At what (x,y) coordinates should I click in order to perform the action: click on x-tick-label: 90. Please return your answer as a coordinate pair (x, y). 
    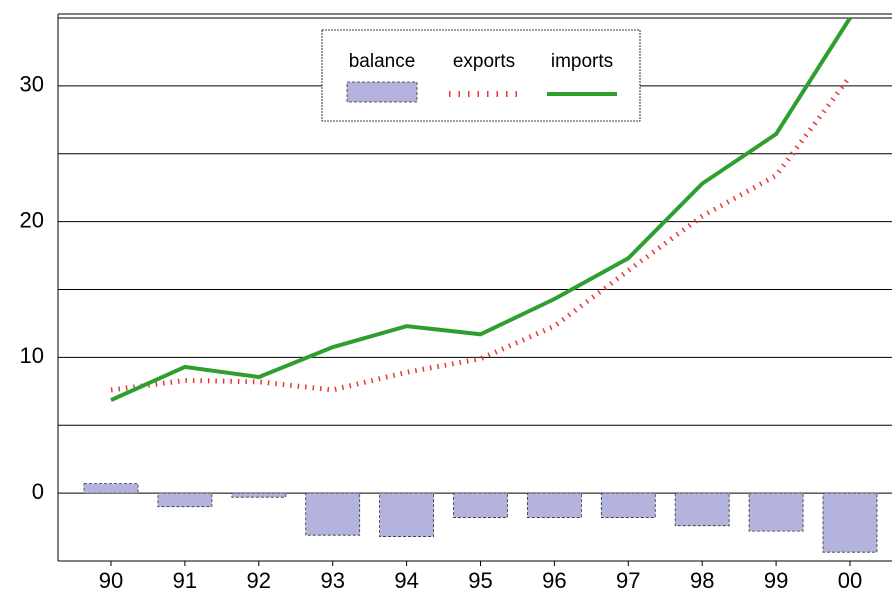
    Looking at the image, I should click on (111, 580).